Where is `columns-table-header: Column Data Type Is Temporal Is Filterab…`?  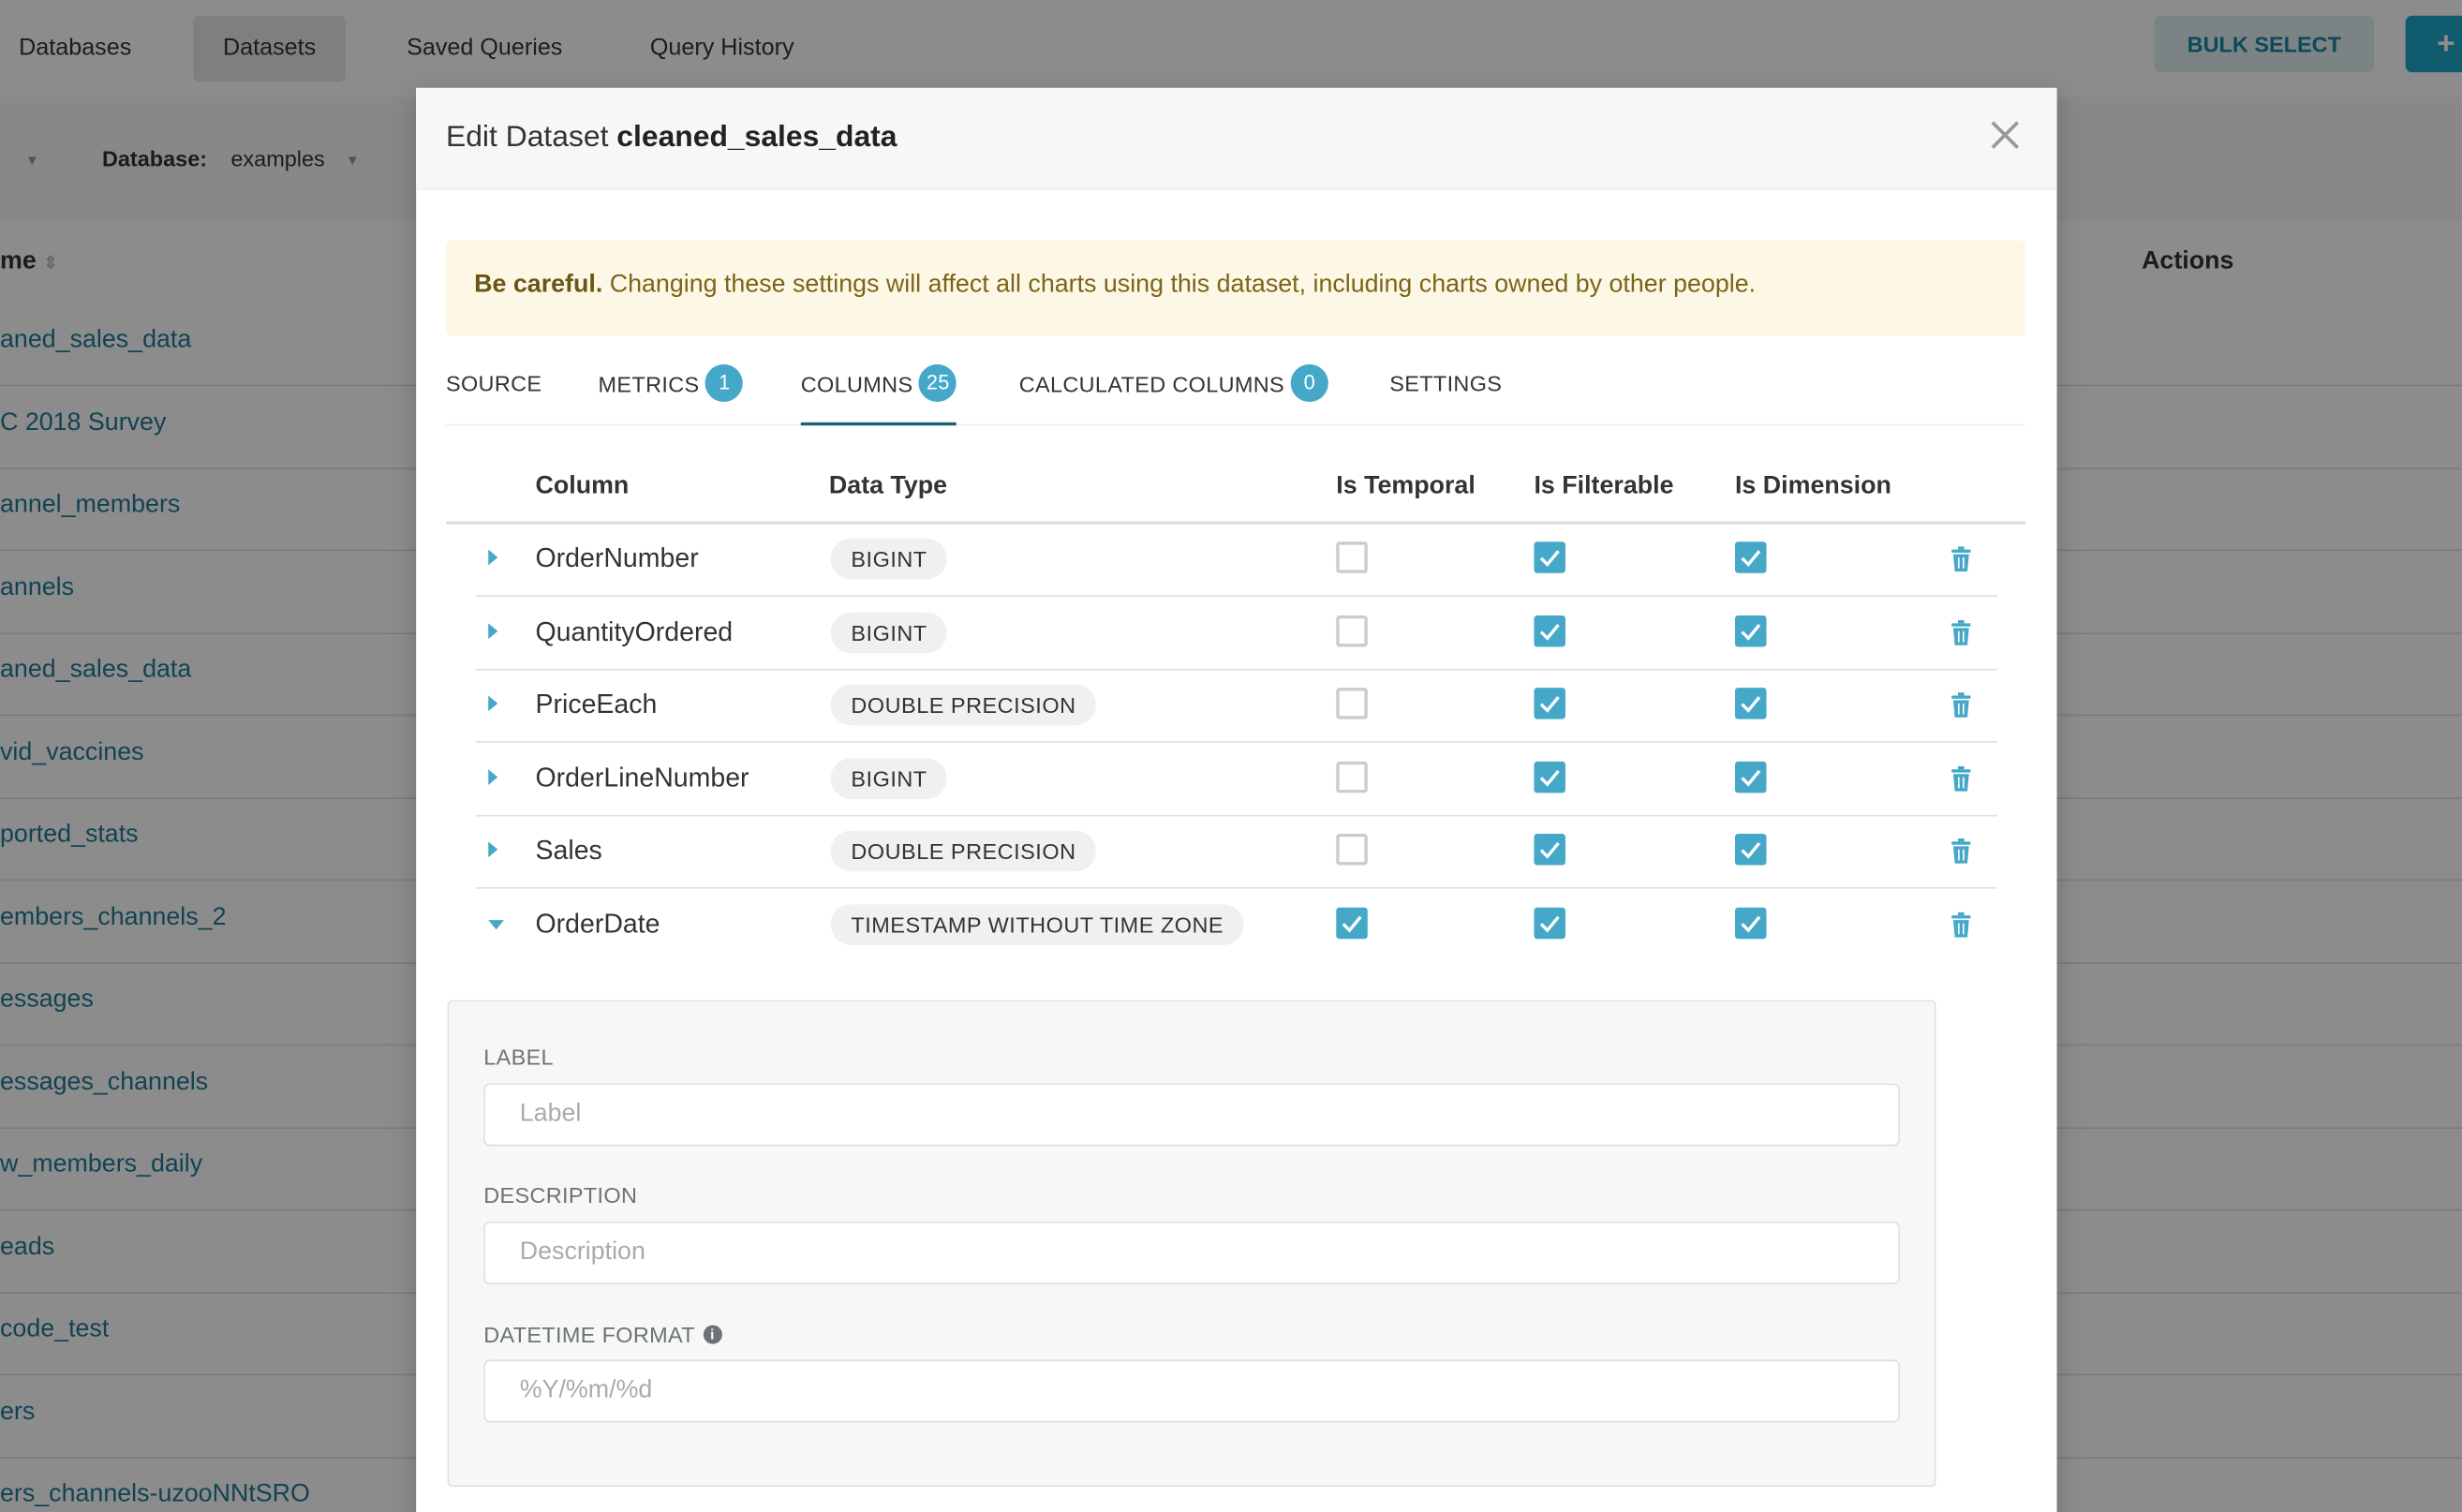 columns-table-header: Column Data Type Is Temporal Is Filterab… is located at coordinates (1236, 487).